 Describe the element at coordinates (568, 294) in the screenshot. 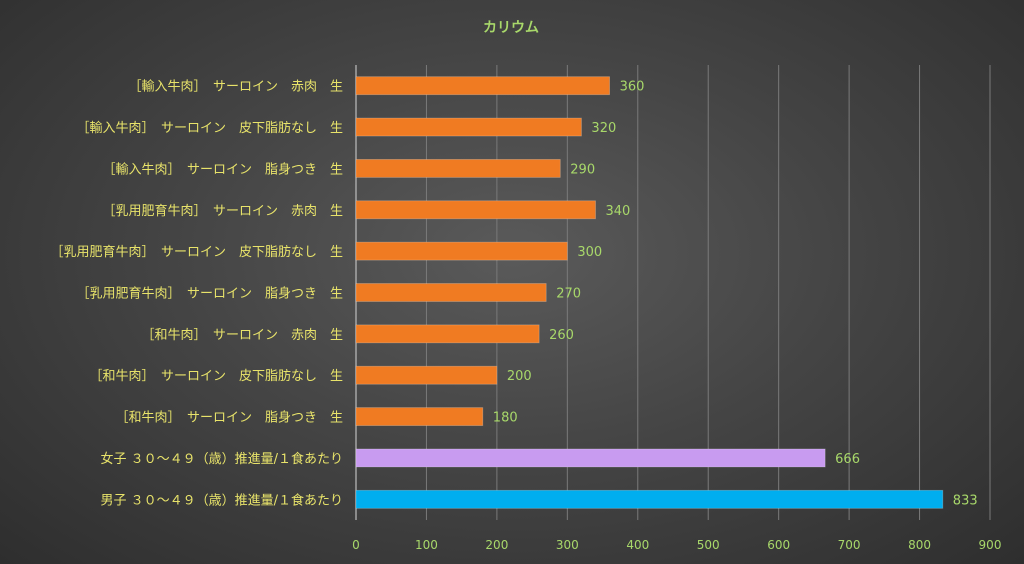

I see `value-label: 270` at that location.